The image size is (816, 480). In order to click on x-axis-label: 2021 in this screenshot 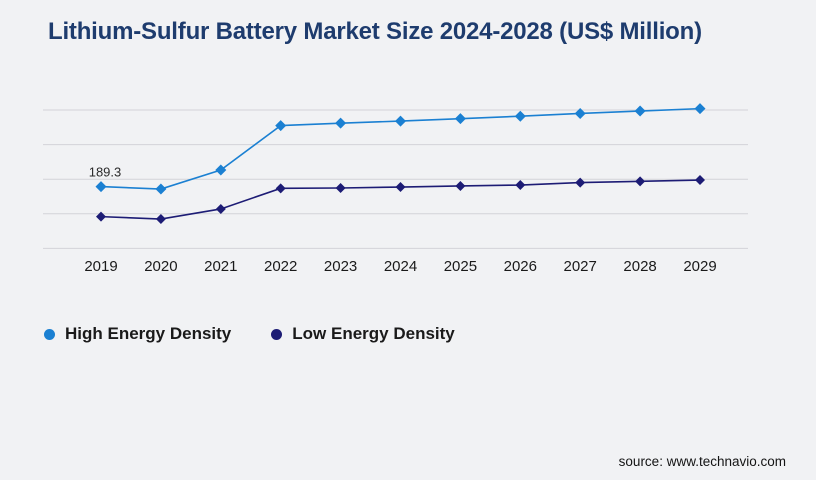, I will do `click(220, 266)`.